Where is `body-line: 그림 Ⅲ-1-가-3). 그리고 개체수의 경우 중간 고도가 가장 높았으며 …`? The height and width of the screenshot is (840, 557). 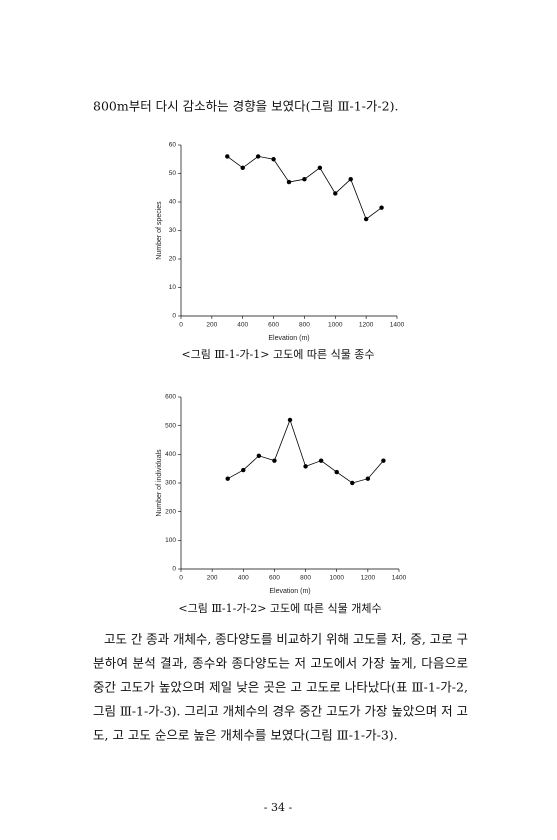
body-line: 그림 Ⅲ-1-가-3). 그리고 개체수의 경우 중간 고도가 가장 높았으며 … is located at coordinates (280, 711).